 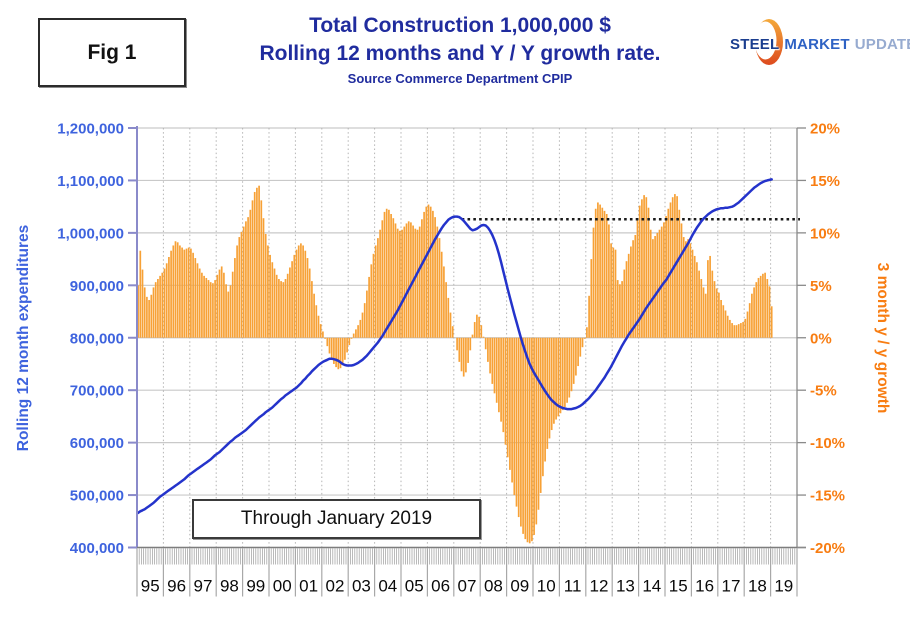 What do you see at coordinates (731, 586) in the screenshot?
I see `x-axis-year-label: 17` at bounding box center [731, 586].